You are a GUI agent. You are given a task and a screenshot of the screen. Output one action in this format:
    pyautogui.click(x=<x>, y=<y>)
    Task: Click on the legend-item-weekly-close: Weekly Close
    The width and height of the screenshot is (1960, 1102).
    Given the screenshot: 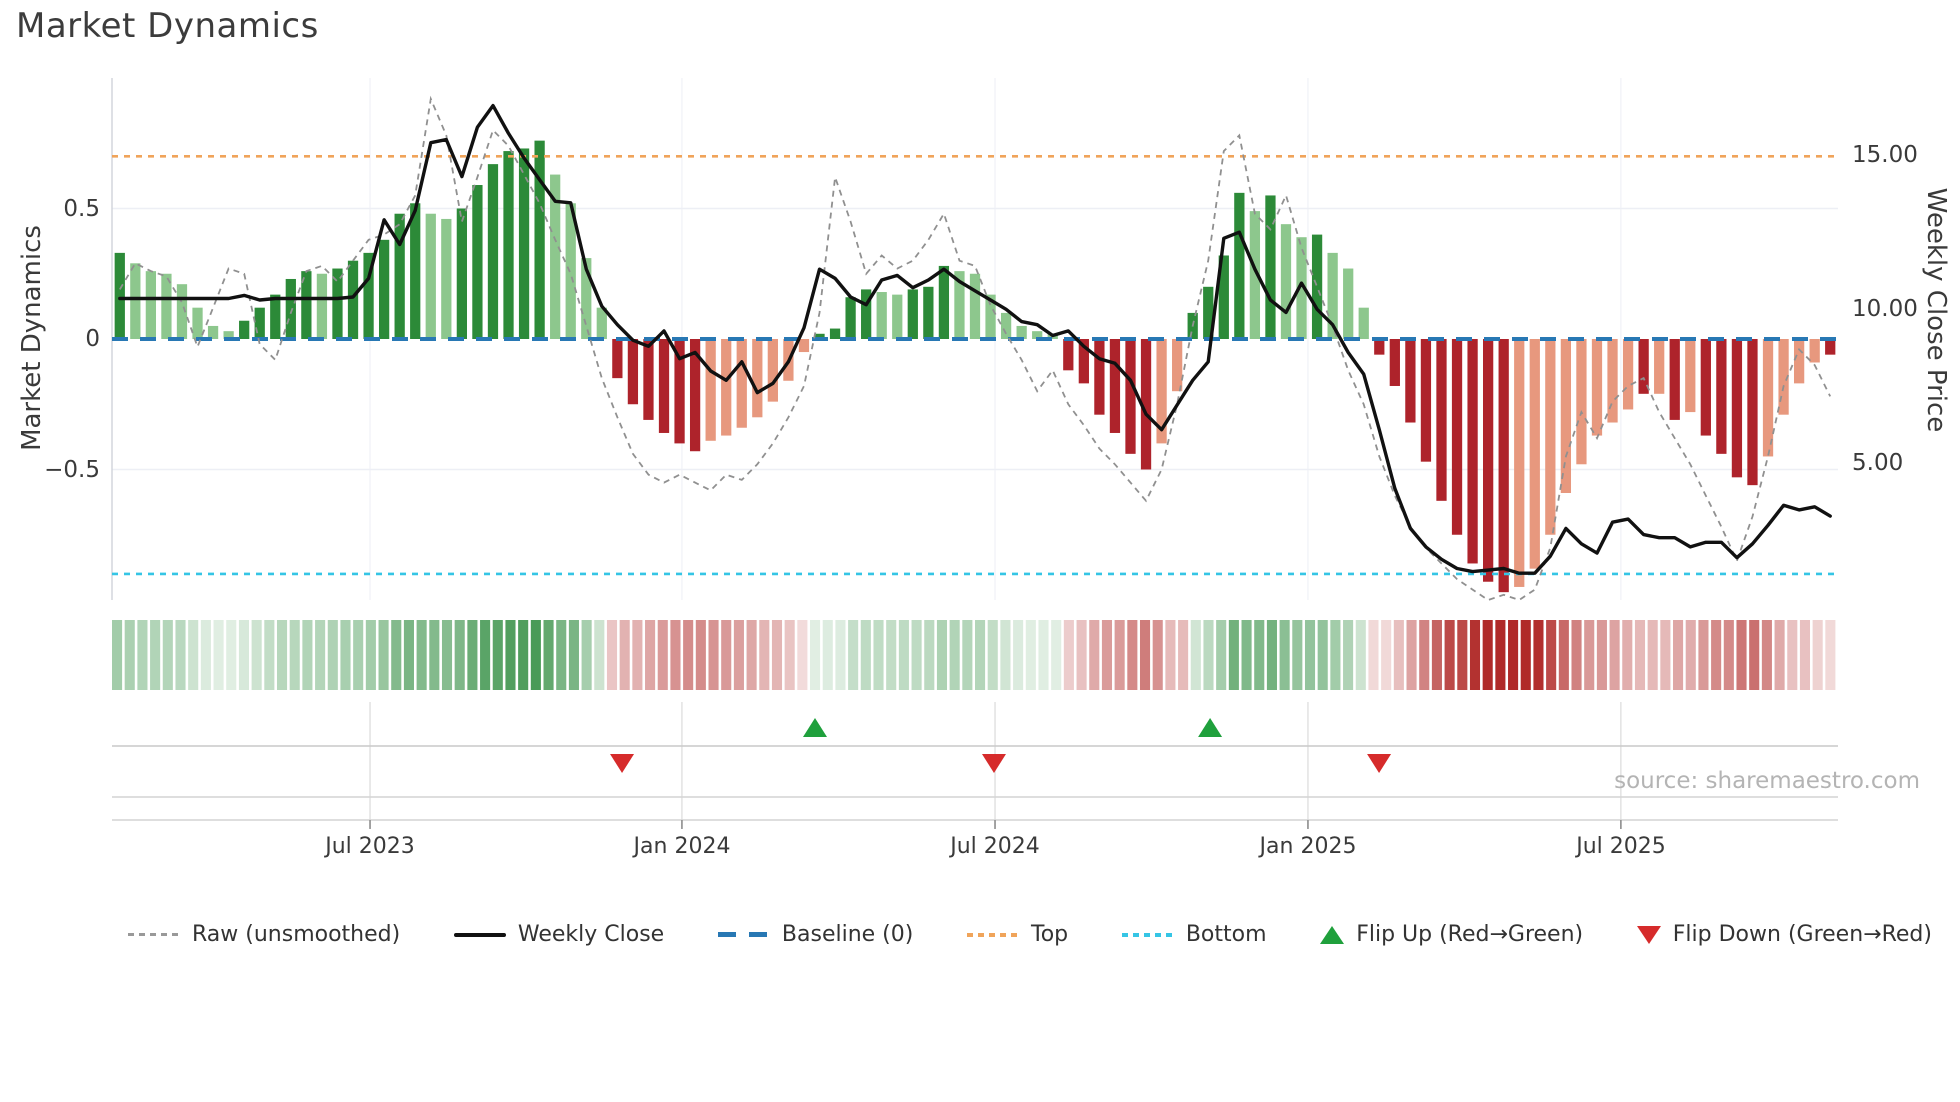 What is the action you would take?
    pyautogui.click(x=559, y=934)
    